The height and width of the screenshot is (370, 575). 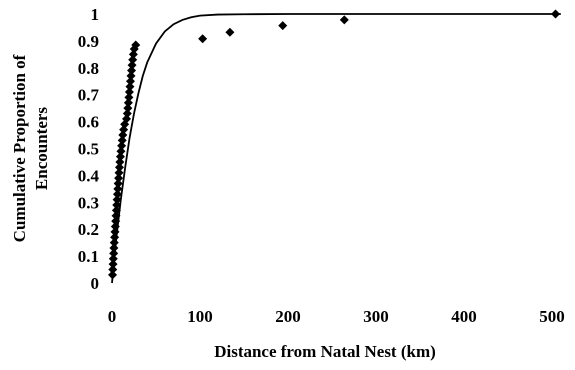 What do you see at coordinates (88, 122) in the screenshot?
I see `y-tick-label: 0.6` at bounding box center [88, 122].